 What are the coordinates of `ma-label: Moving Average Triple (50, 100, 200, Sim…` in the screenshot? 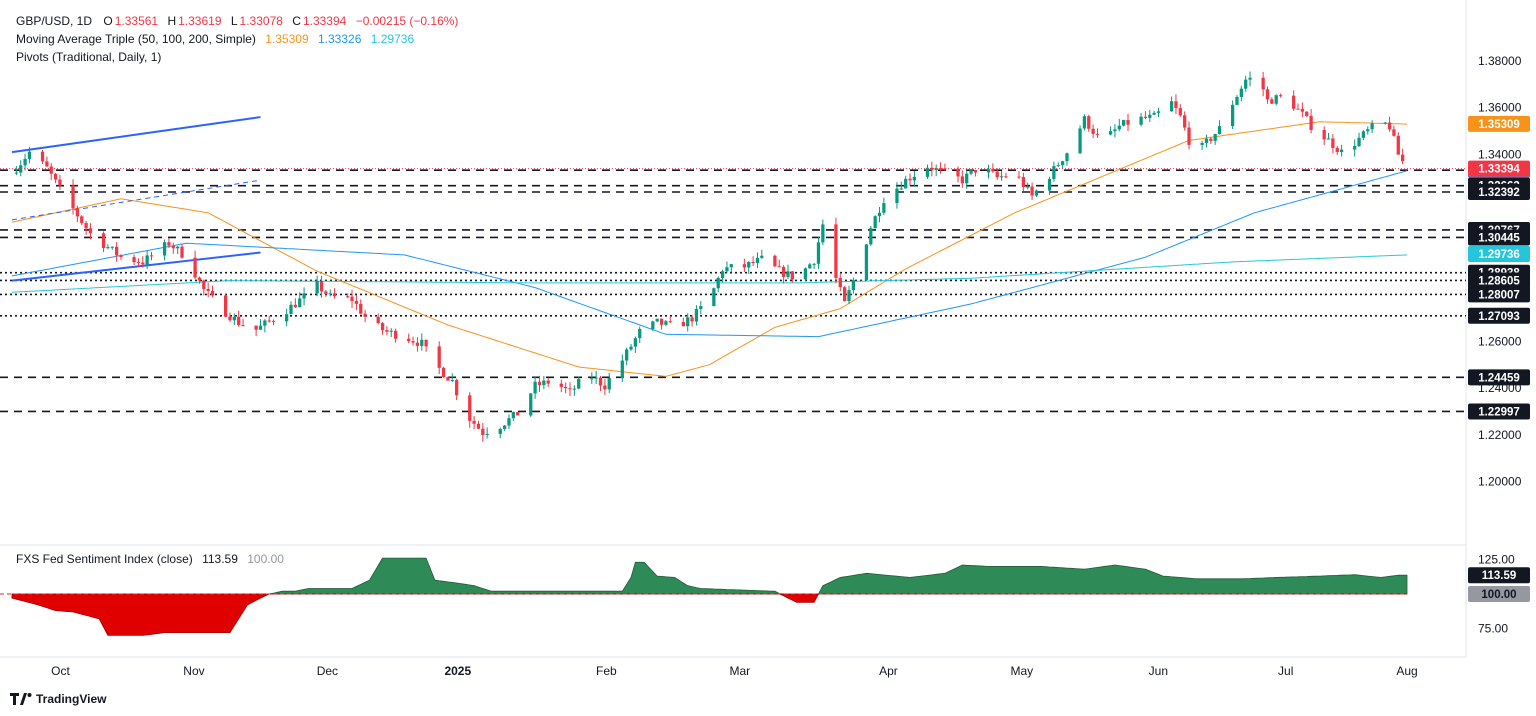 It's located at (136, 39).